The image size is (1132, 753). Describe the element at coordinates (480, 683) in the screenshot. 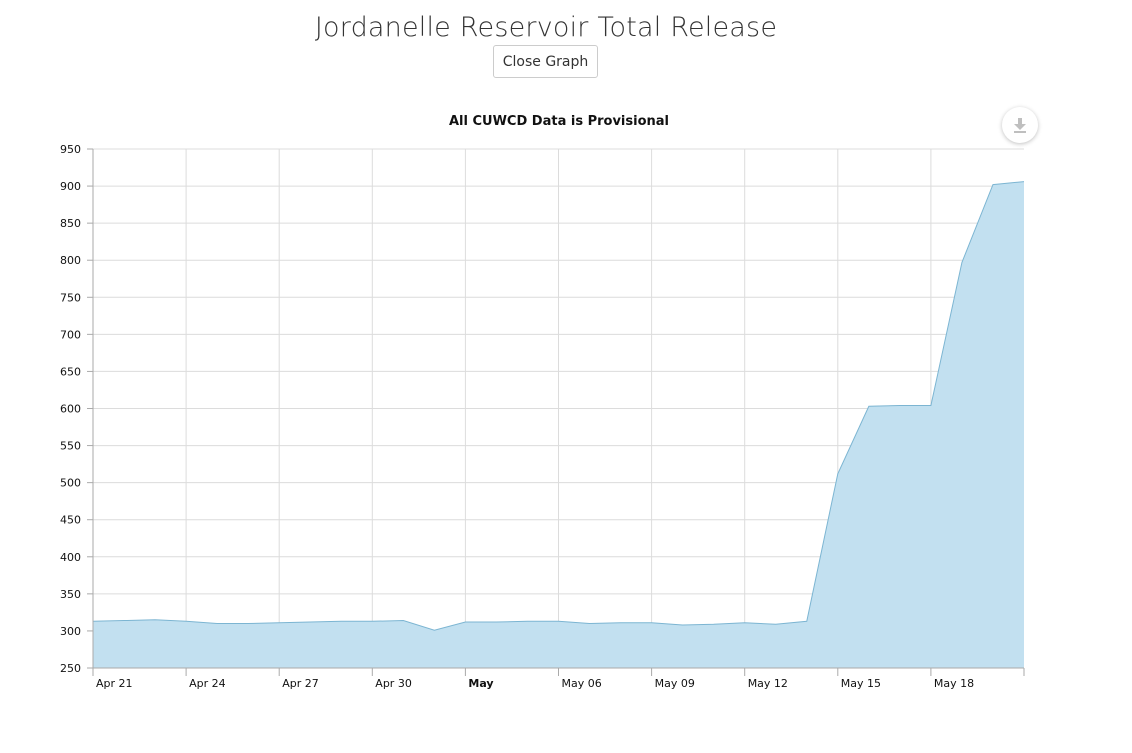

I see `x-tick-label: May` at that location.